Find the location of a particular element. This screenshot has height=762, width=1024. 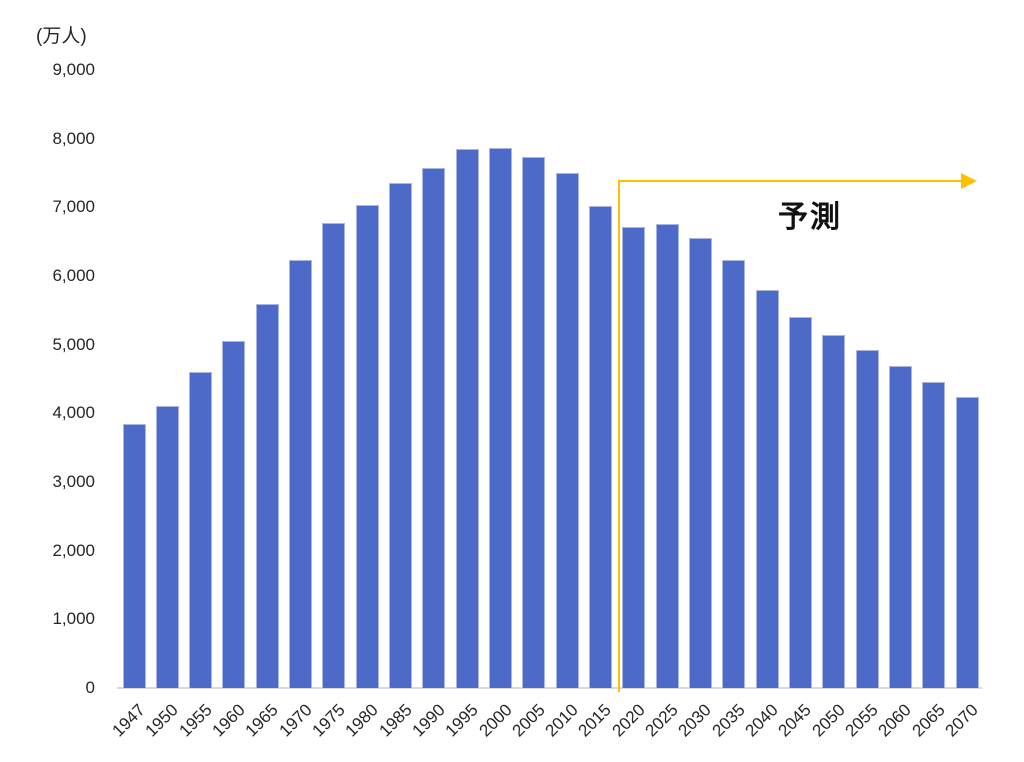

y-tick-label-0: 0 is located at coordinates (90, 687).